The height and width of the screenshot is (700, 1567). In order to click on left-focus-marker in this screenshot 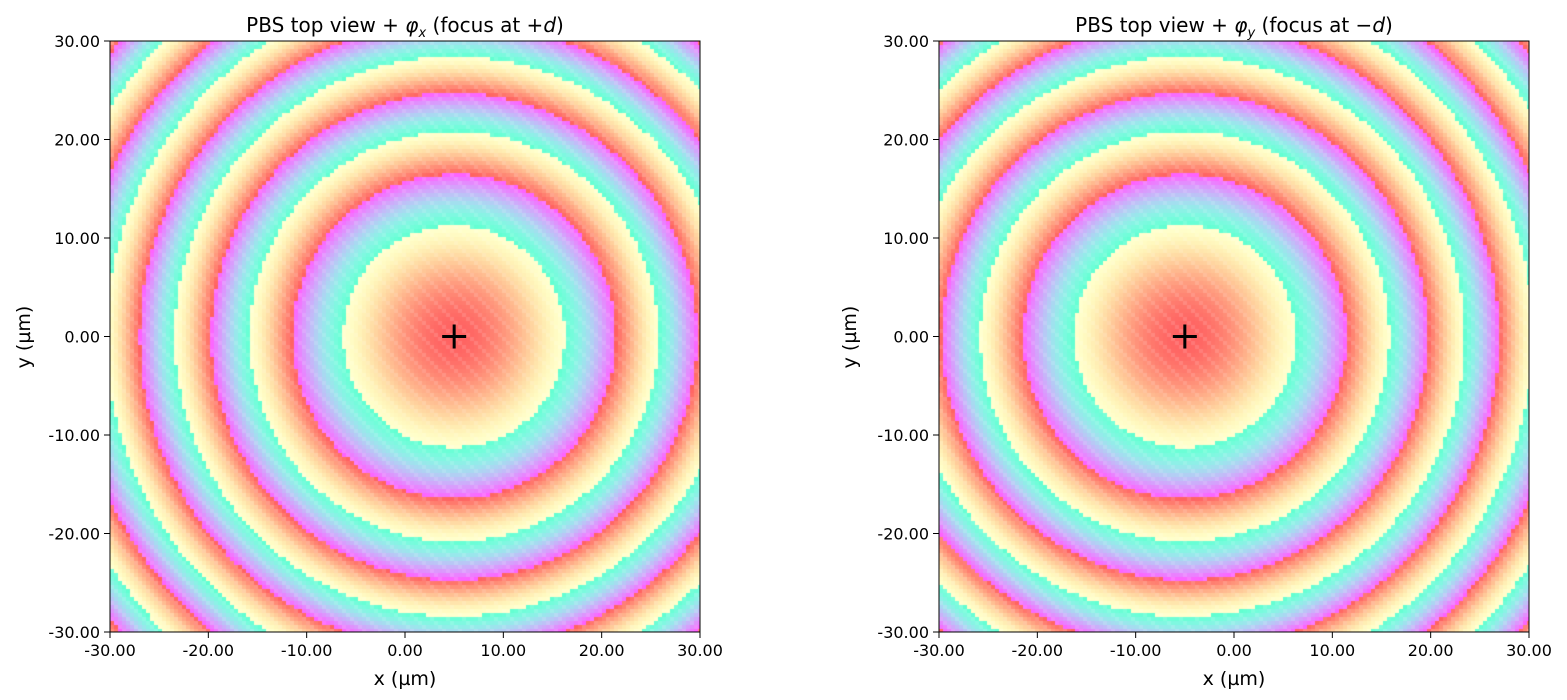, I will do `click(454, 336)`.